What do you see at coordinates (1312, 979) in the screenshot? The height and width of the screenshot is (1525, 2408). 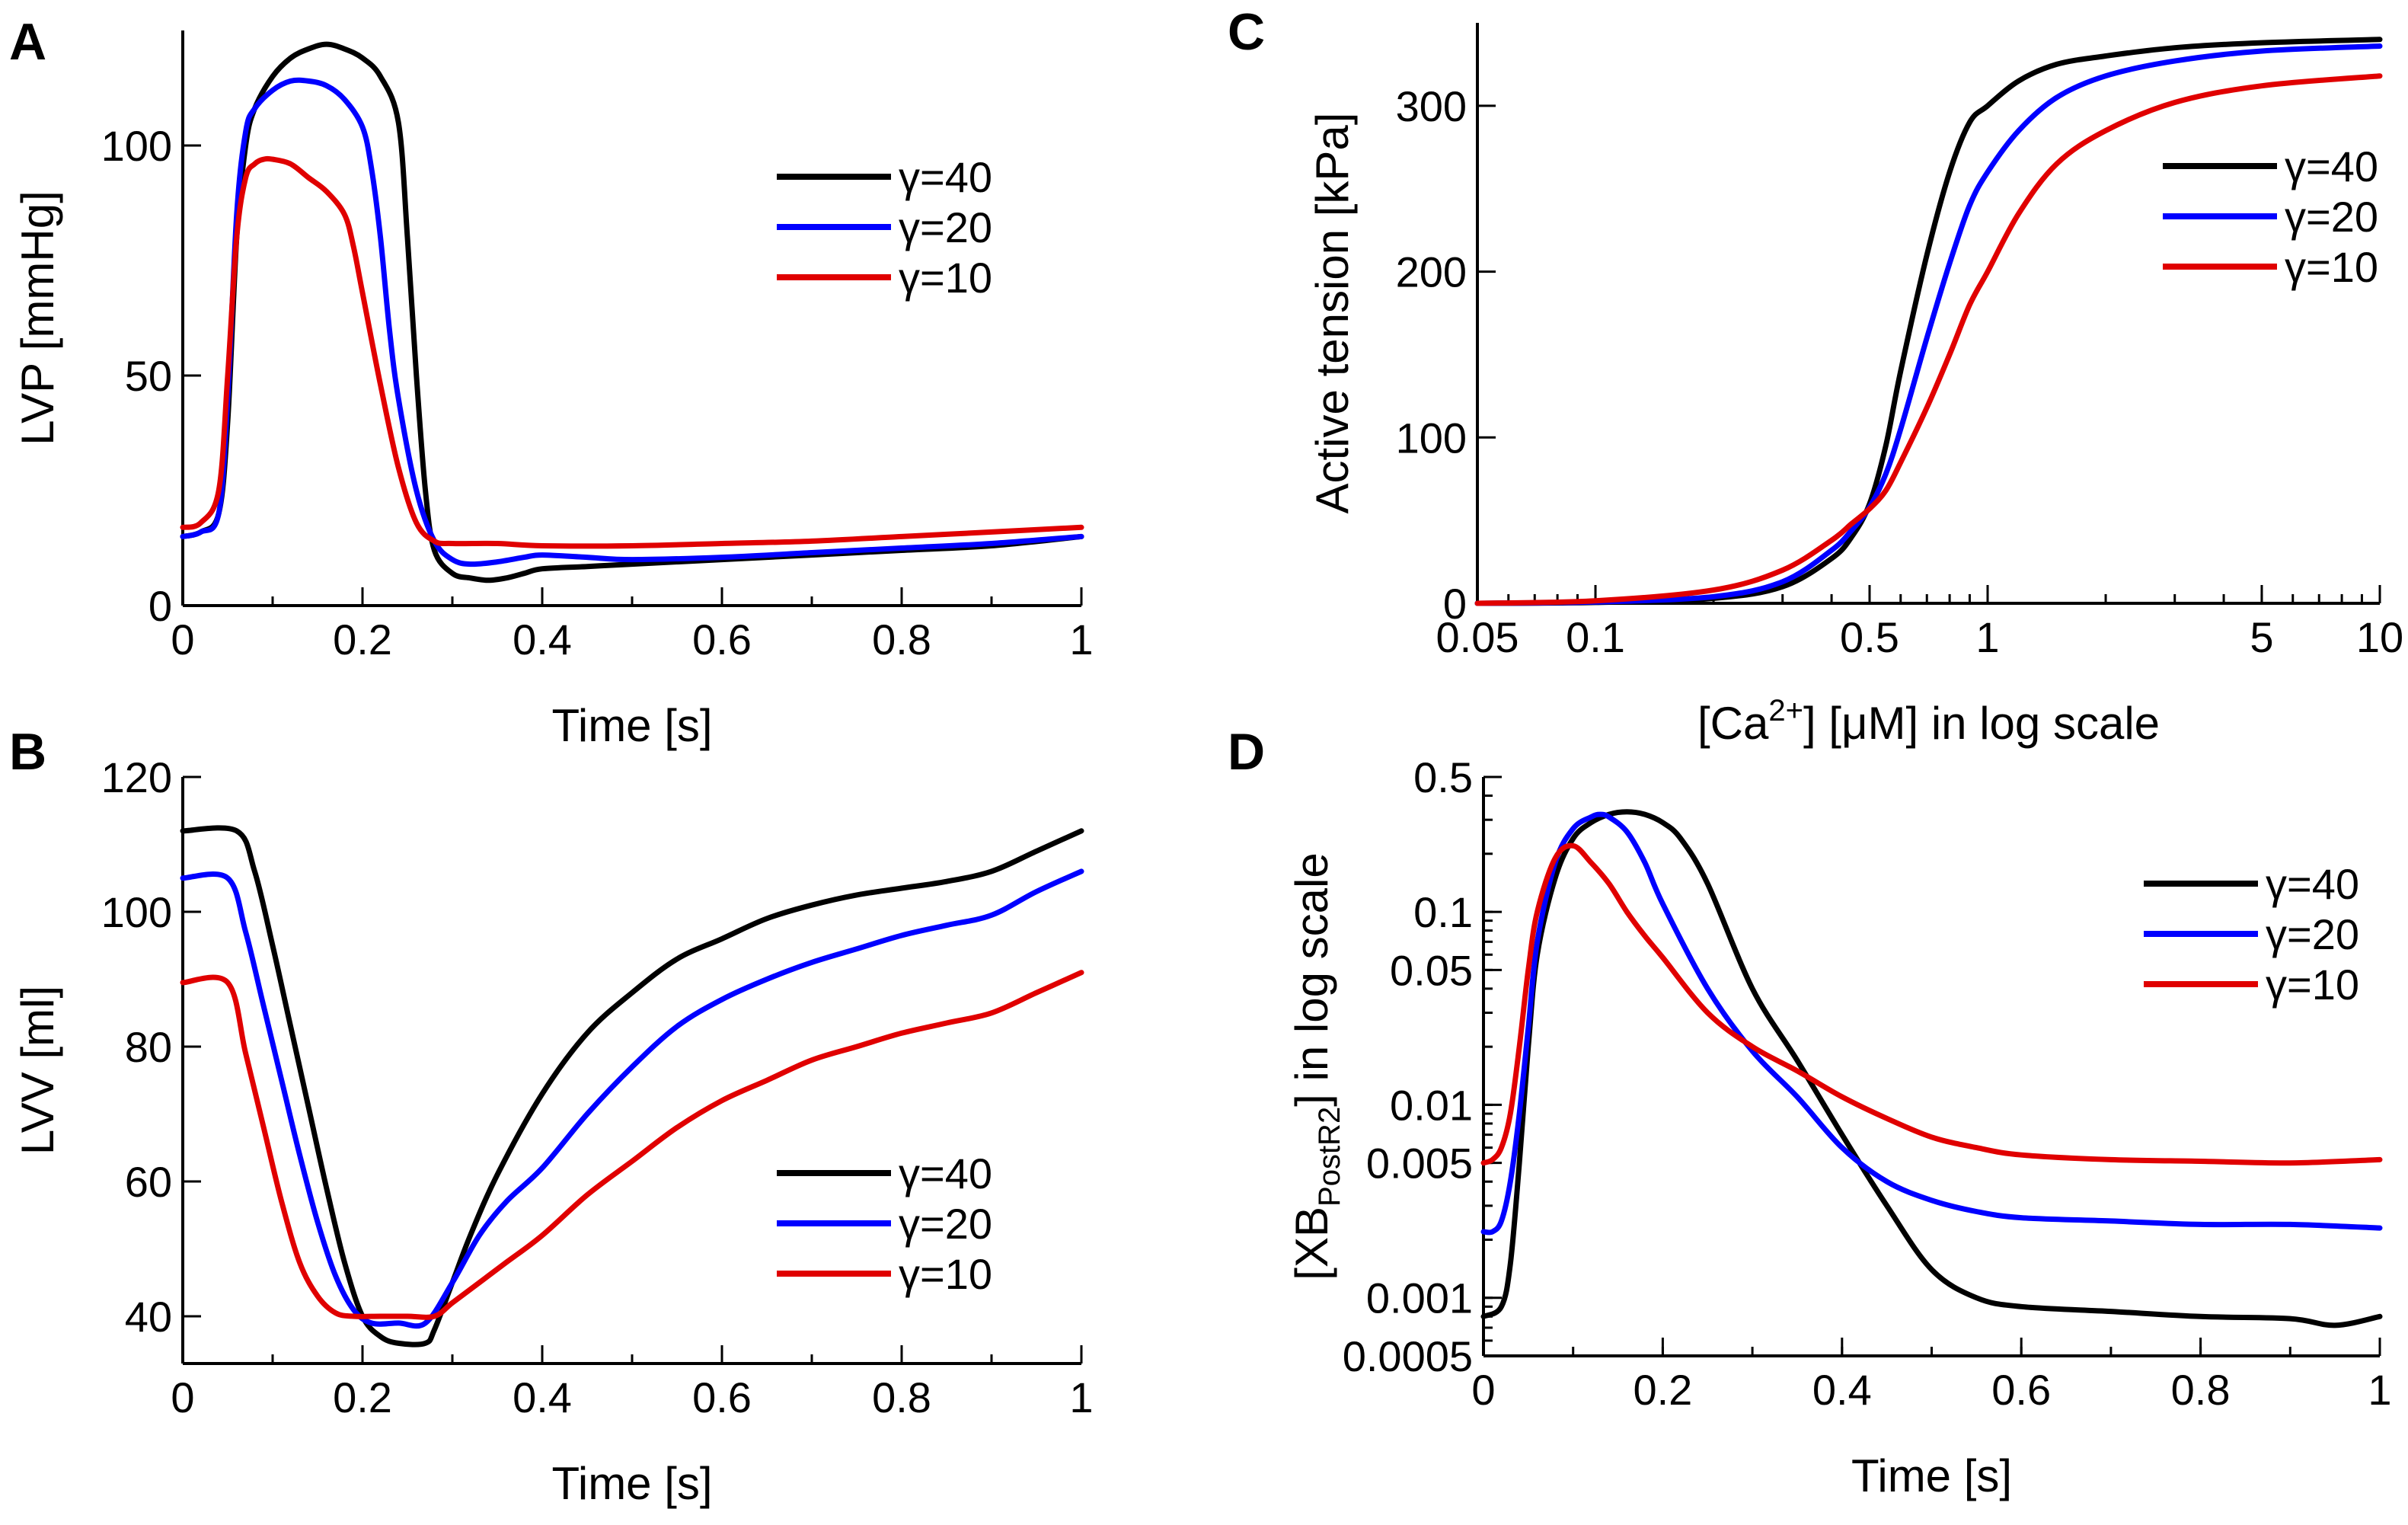 I see `y-axis-title-part: ] in log scale` at bounding box center [1312, 979].